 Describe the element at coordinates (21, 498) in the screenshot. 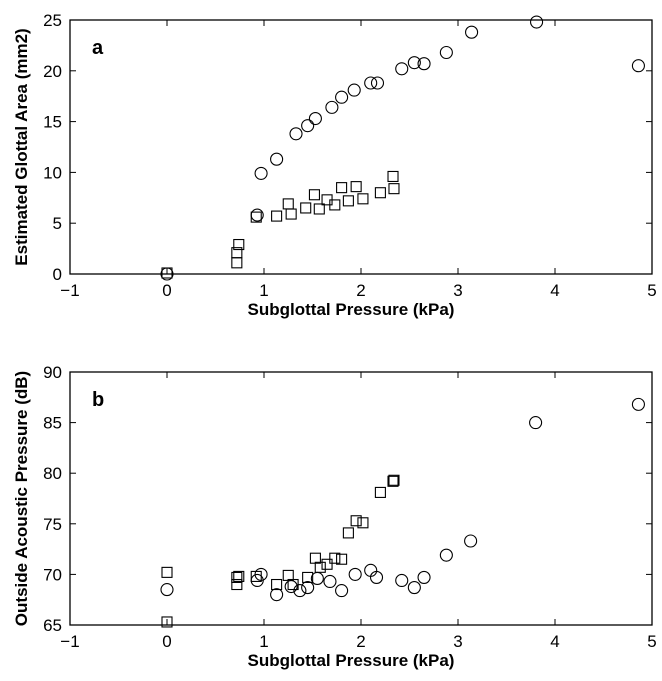

I see `y-axis-label-b: Outside Acoustic Pressure (dB)` at that location.